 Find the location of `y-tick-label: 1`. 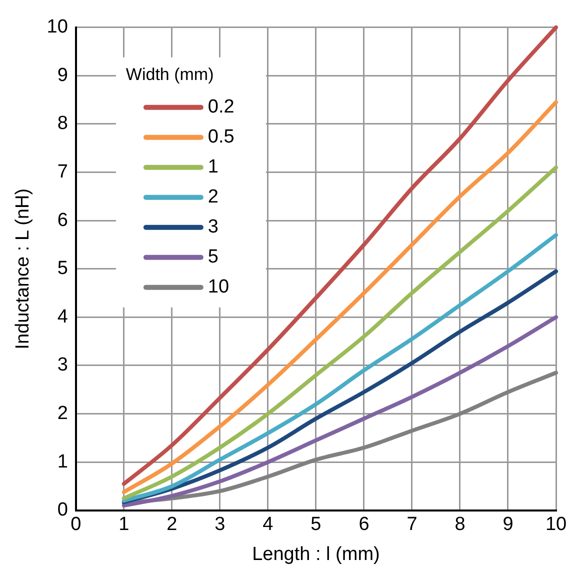

y-tick-label: 1 is located at coordinates (62, 461).